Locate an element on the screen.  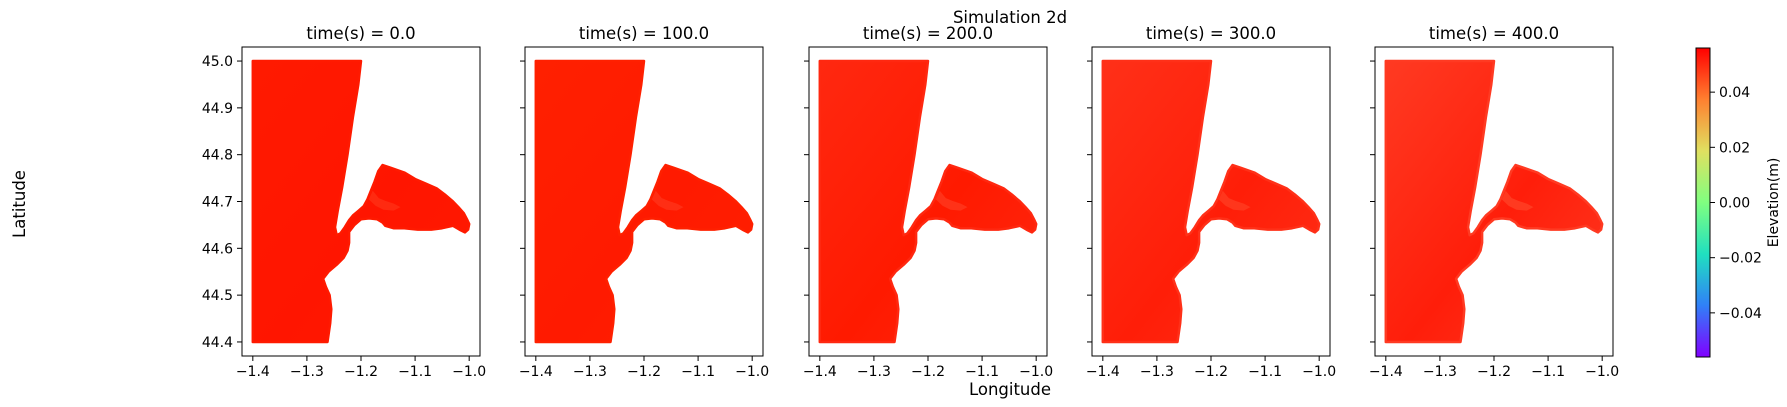
panel-title: time(s) = 200.0 is located at coordinates (928, 33).